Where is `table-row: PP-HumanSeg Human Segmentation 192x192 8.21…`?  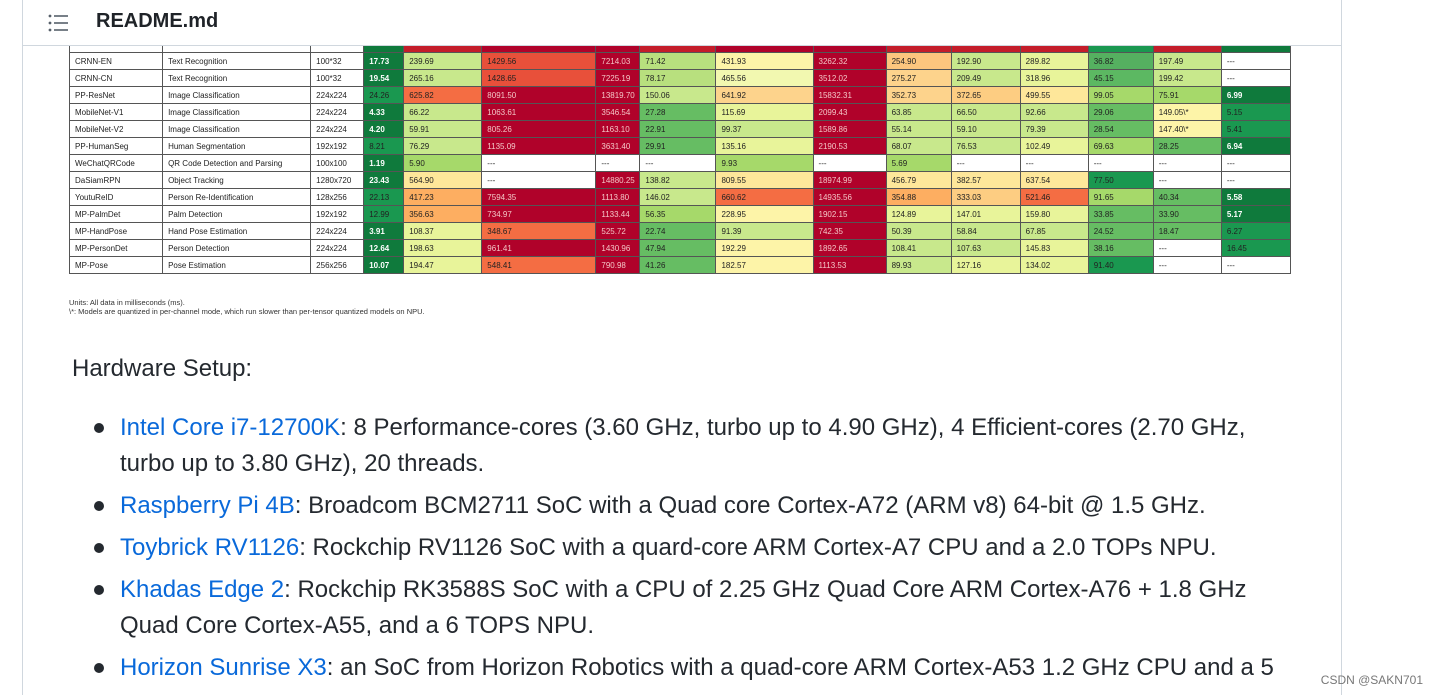 table-row: PP-HumanSeg Human Segmentation 192x192 8.21… is located at coordinates (680, 146).